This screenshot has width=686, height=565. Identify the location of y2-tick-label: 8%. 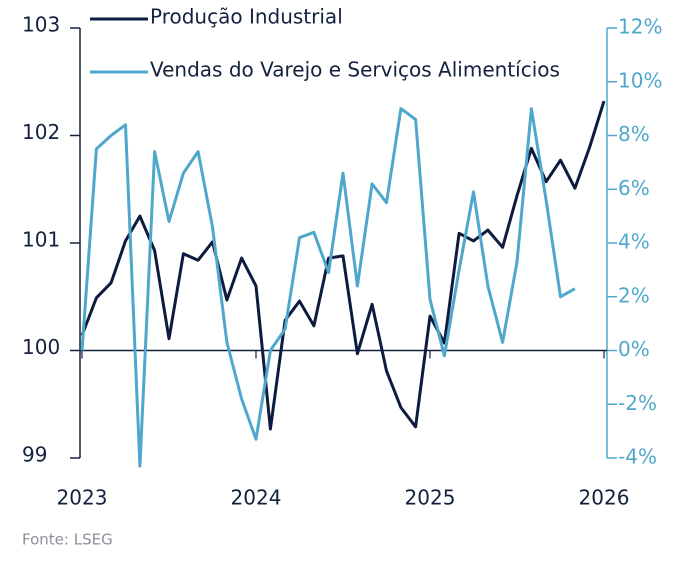
(634, 134).